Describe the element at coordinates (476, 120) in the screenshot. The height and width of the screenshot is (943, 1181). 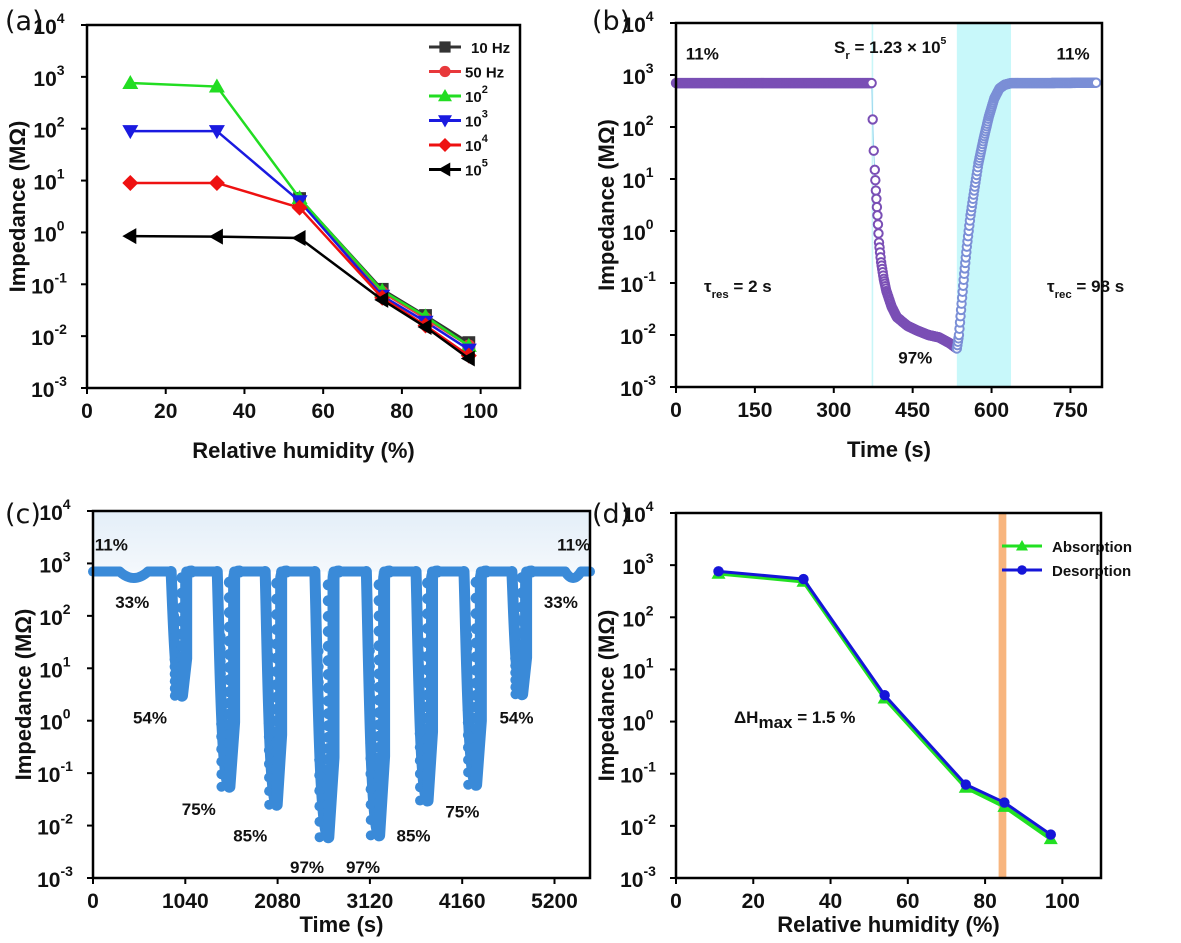
I see `legend-label: 103` at that location.